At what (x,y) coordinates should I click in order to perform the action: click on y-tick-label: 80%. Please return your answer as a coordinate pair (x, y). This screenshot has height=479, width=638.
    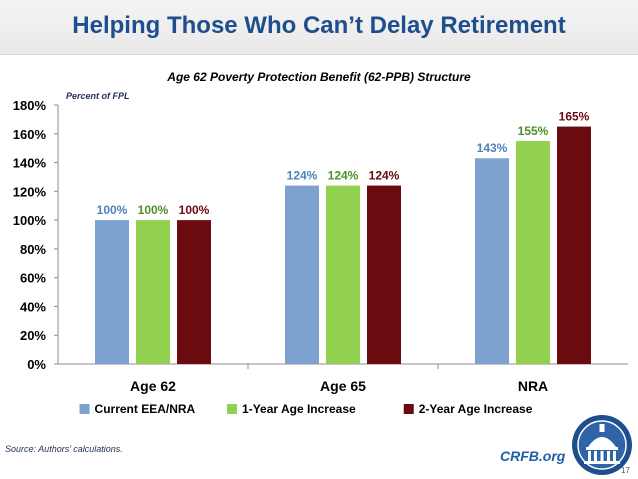
    Looking at the image, I should click on (33, 249).